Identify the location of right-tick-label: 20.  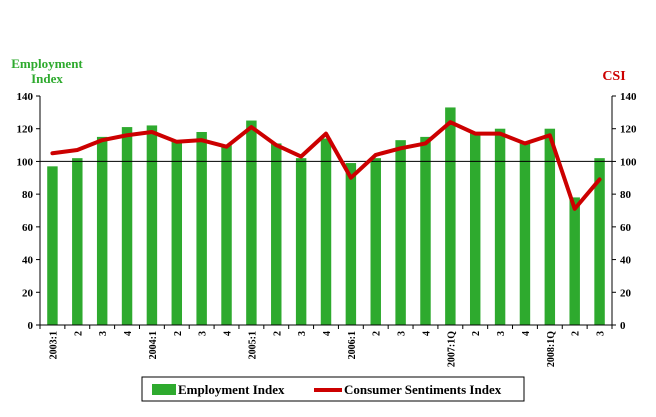
(626, 293).